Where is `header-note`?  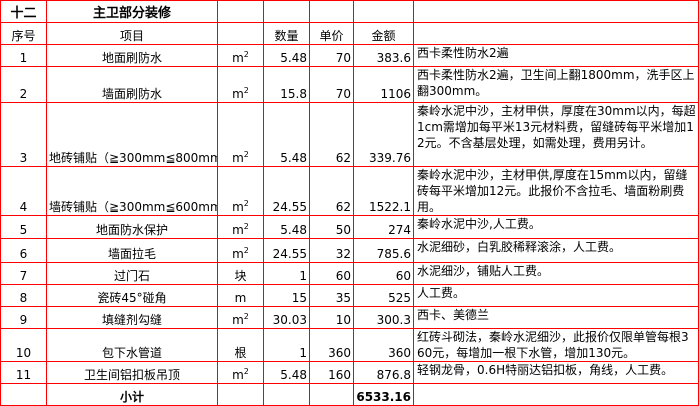 header-note is located at coordinates (556, 33).